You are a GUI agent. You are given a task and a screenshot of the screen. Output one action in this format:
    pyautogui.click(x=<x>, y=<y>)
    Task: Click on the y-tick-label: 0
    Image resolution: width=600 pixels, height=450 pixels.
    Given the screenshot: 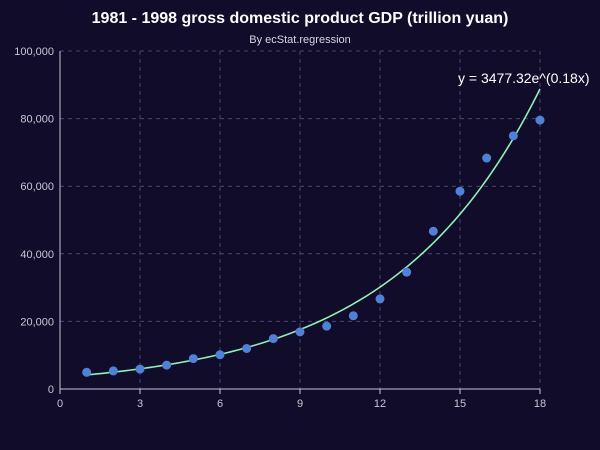 What is the action you would take?
    pyautogui.click(x=51, y=390)
    